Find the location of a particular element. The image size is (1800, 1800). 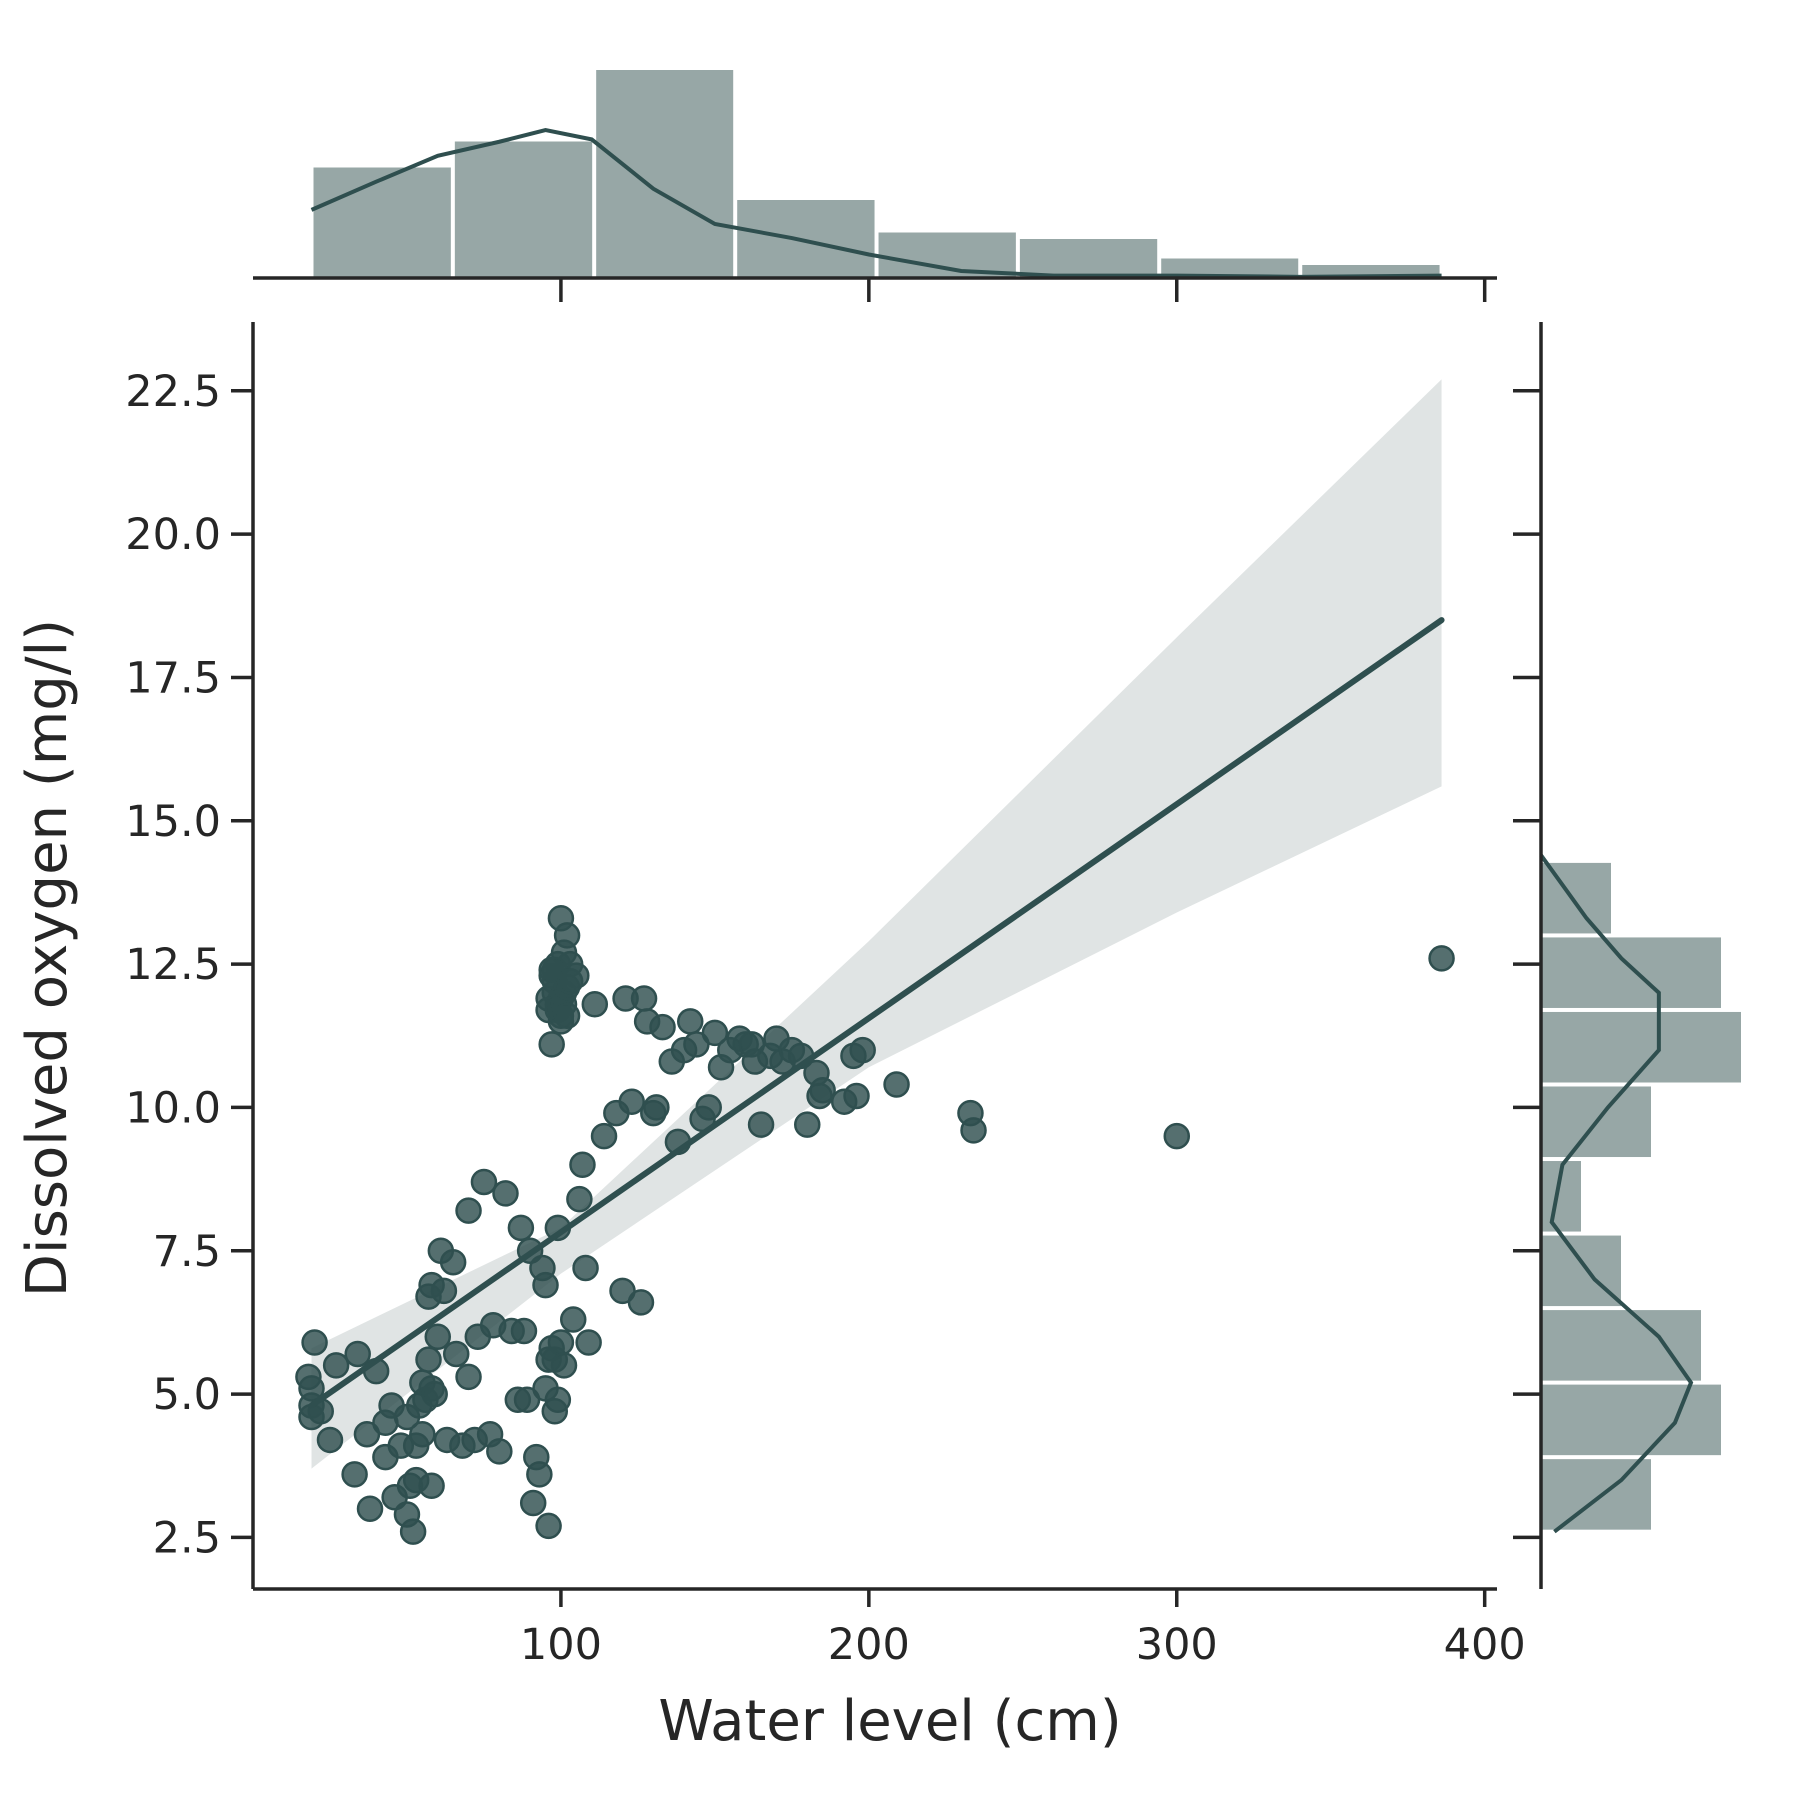

y-tick-label: 5.0 is located at coordinates (187, 1395).